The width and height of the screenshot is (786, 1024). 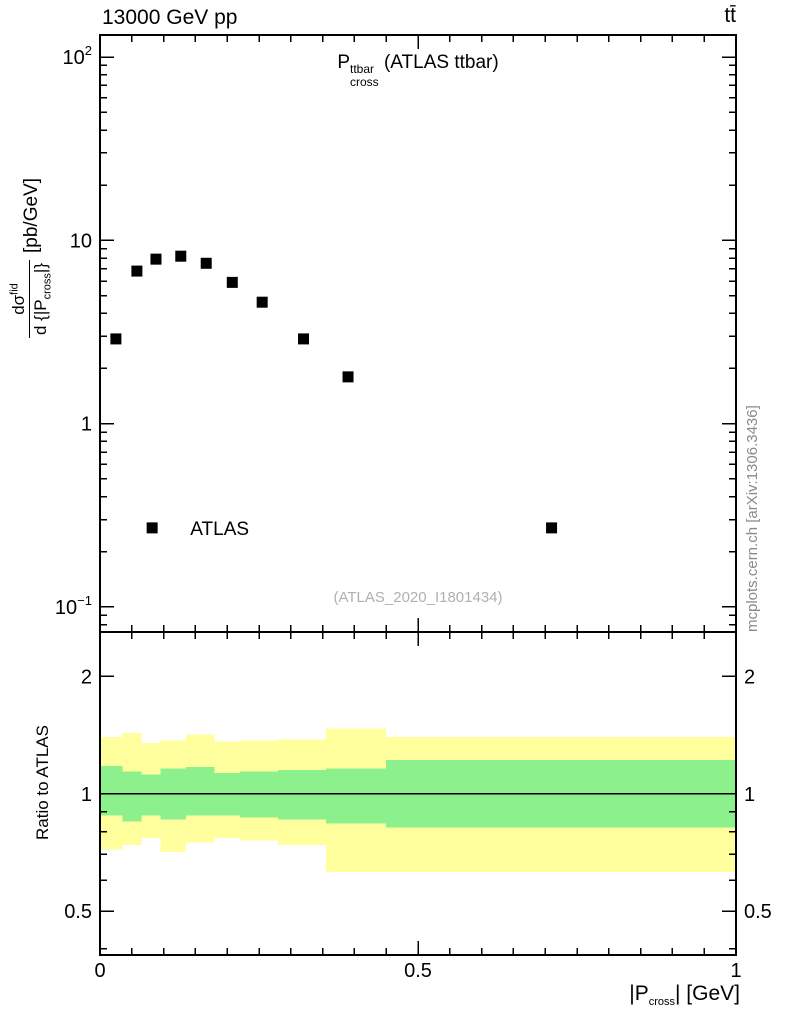 What do you see at coordinates (639, 993) in the screenshot?
I see `xlabel-pre: |P` at bounding box center [639, 993].